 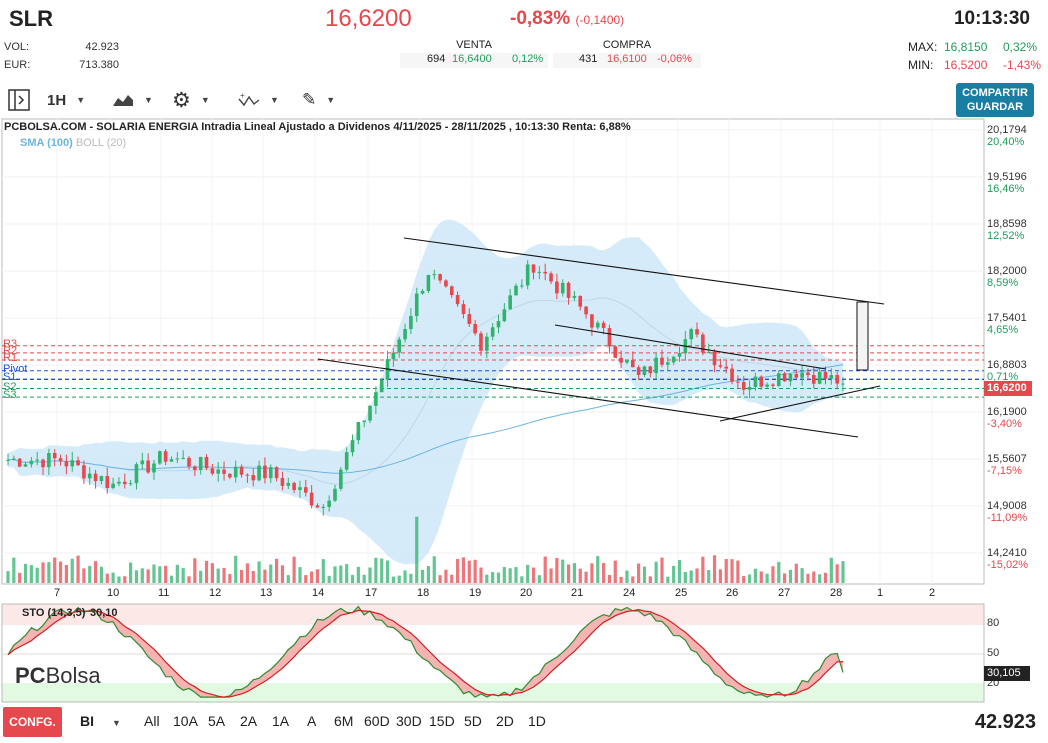 What do you see at coordinates (10, 395) in the screenshot?
I see `pivot-label: S3` at bounding box center [10, 395].